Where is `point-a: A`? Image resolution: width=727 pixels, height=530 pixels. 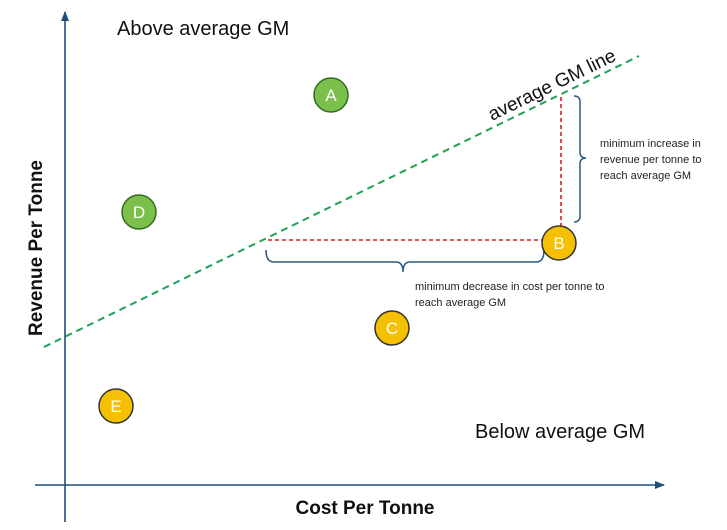 point-a: A is located at coordinates (331, 95).